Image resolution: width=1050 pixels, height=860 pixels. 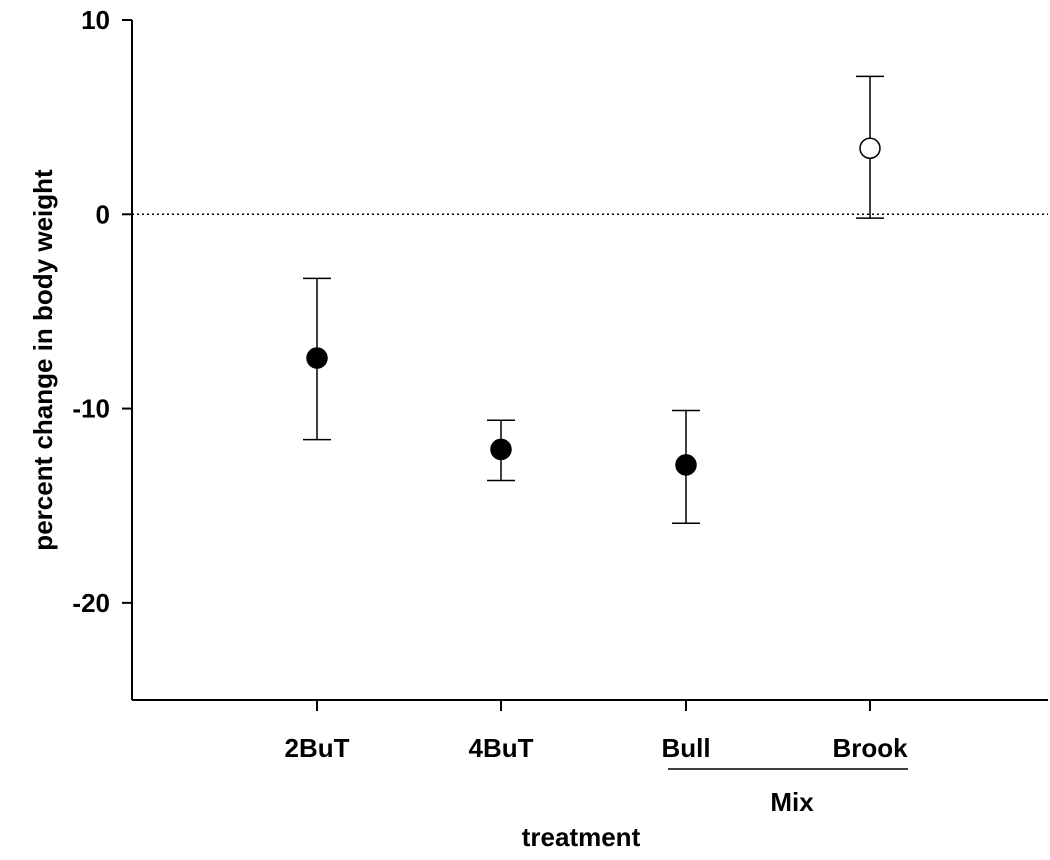 What do you see at coordinates (581, 837) in the screenshot?
I see `x-axis-title: treatment` at bounding box center [581, 837].